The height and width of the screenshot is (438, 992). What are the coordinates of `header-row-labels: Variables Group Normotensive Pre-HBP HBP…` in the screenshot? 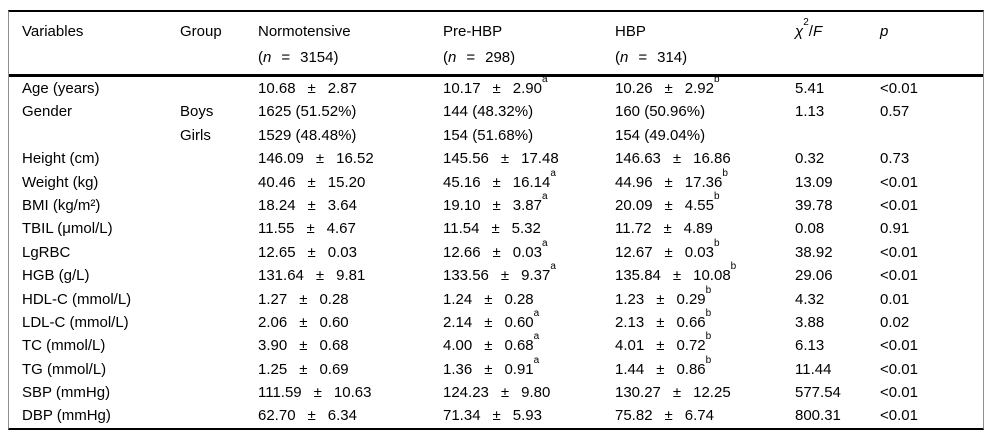 It's located at (496, 31).